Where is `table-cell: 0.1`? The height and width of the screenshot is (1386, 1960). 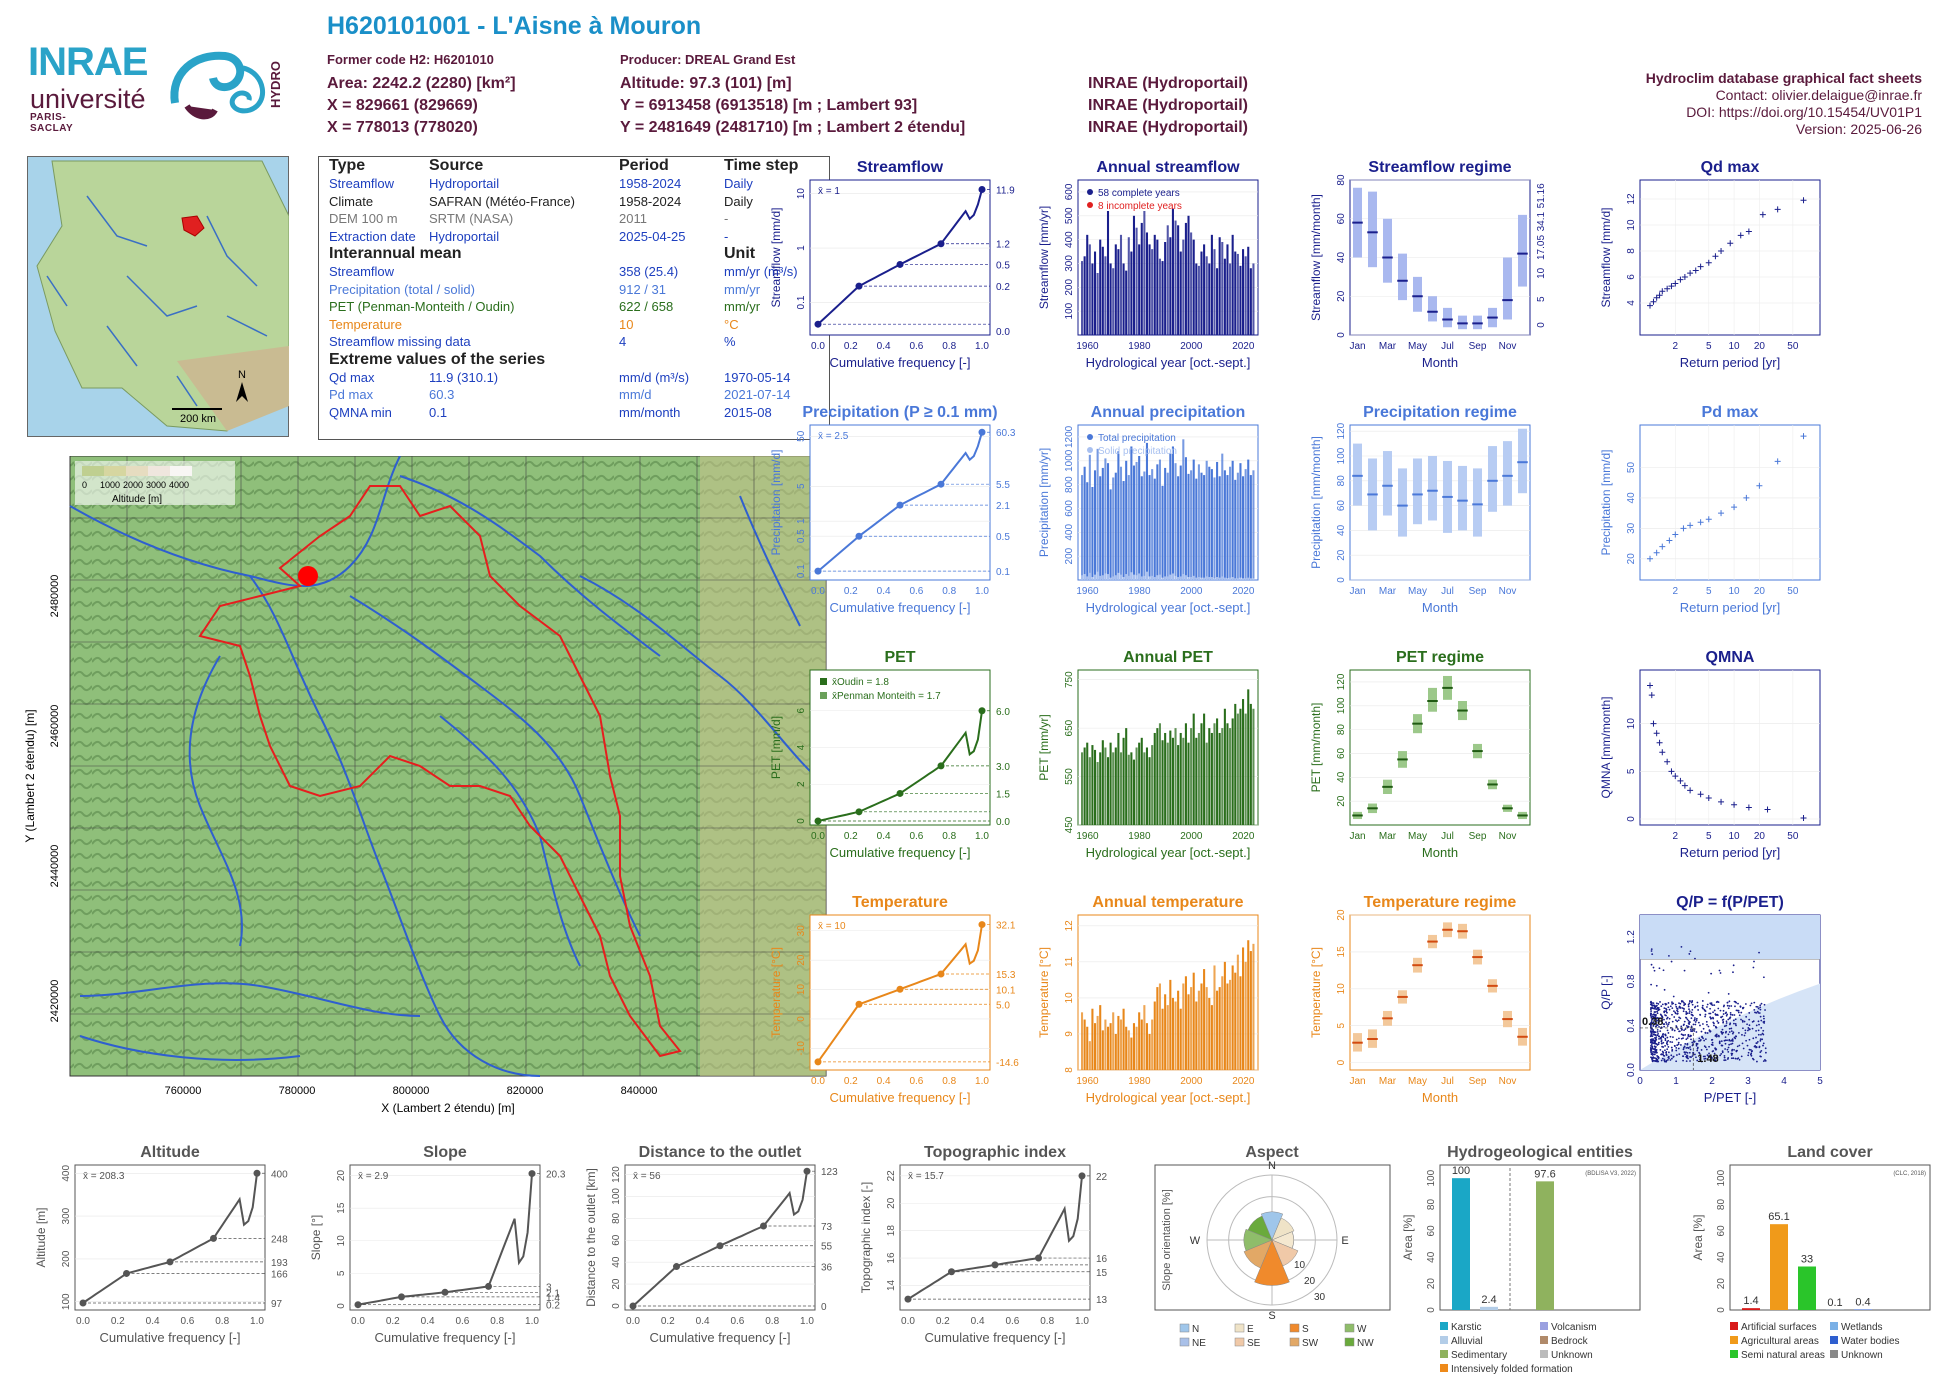 table-cell: 0.1 is located at coordinates (438, 412).